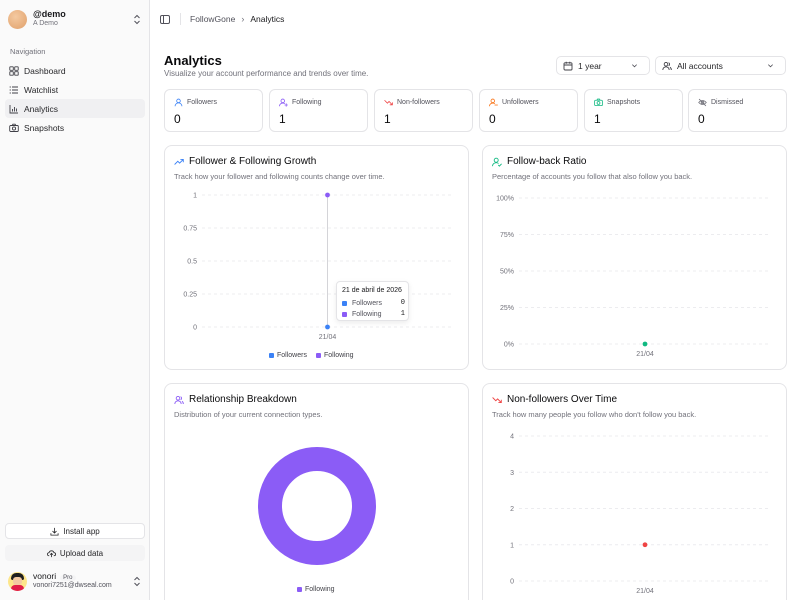  I want to click on nonfollowers-chart: 0 1 2 3 4 21/04, so click(640, 514).